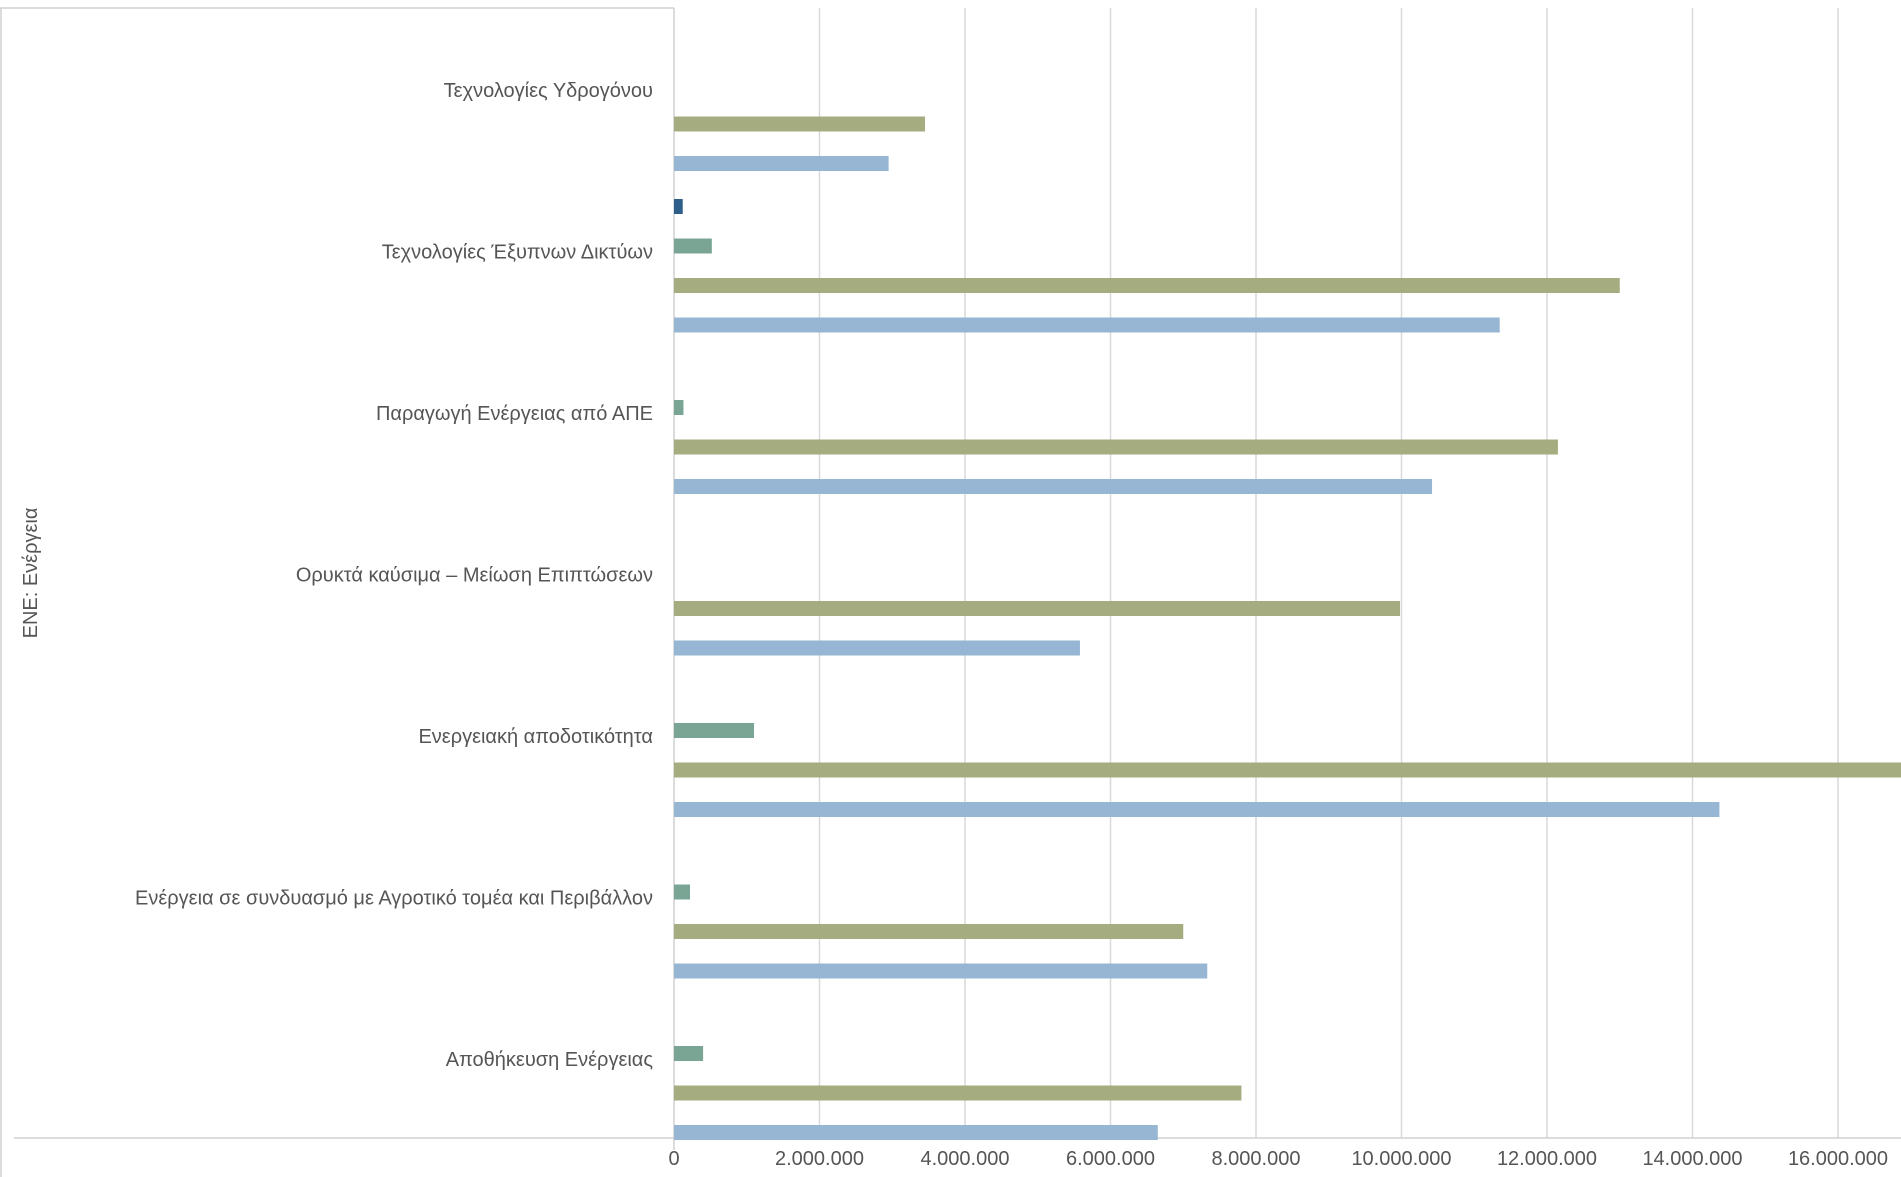 The image size is (1901, 1177). I want to click on category-label: Τεχνολογίες Υδρογόνου, so click(548, 91).